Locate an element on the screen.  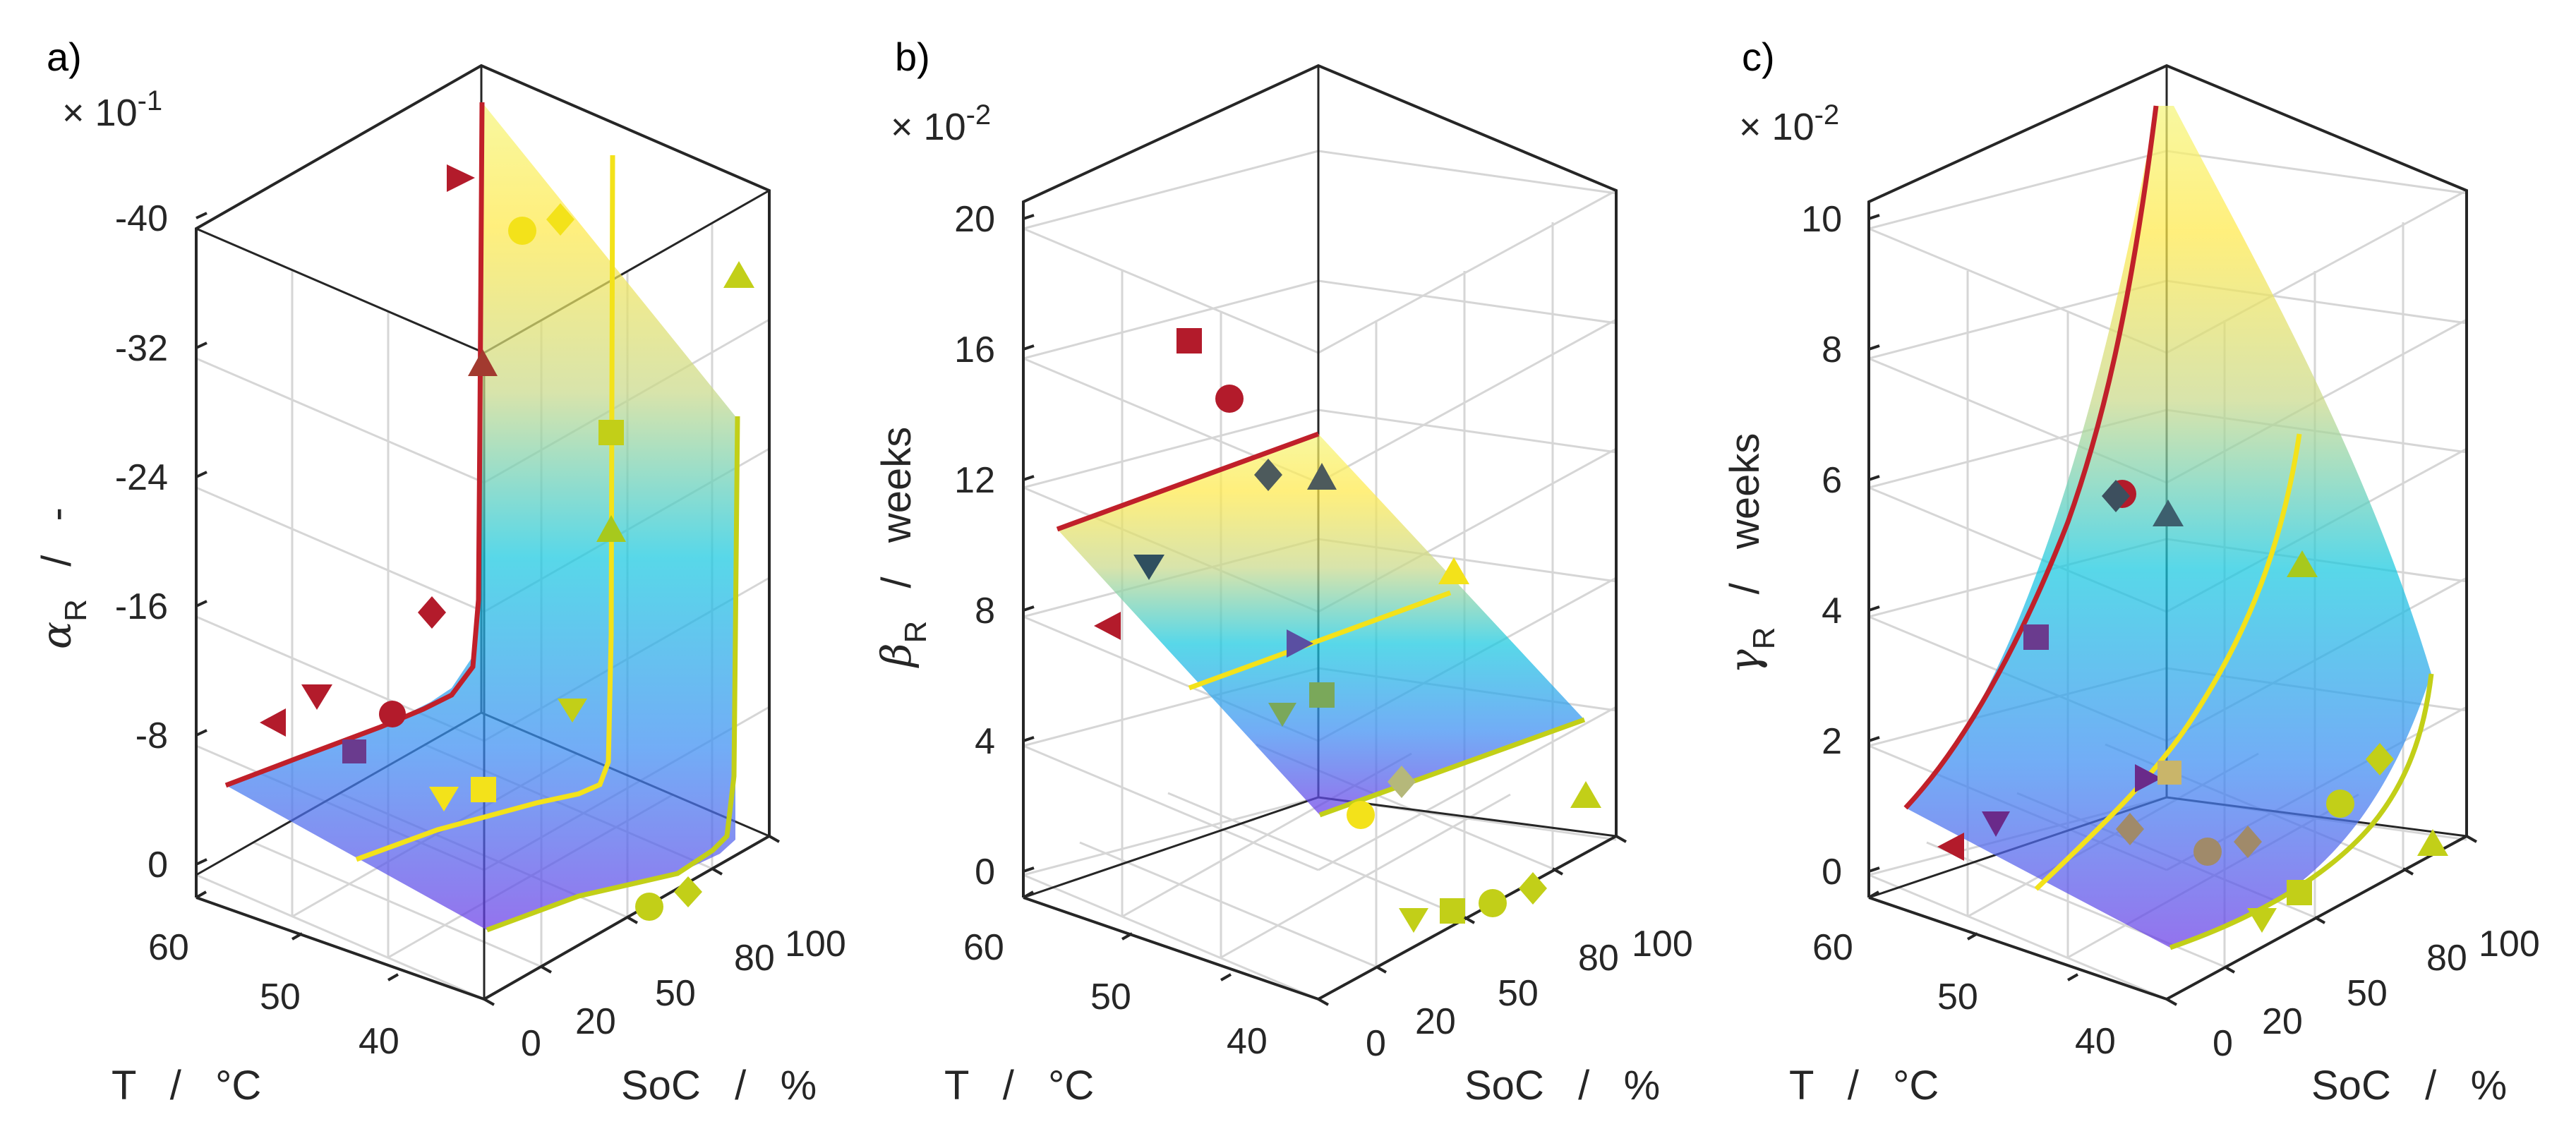
panel-b-z-multiplier: × 10⁻² is located at coordinates (941, 123).